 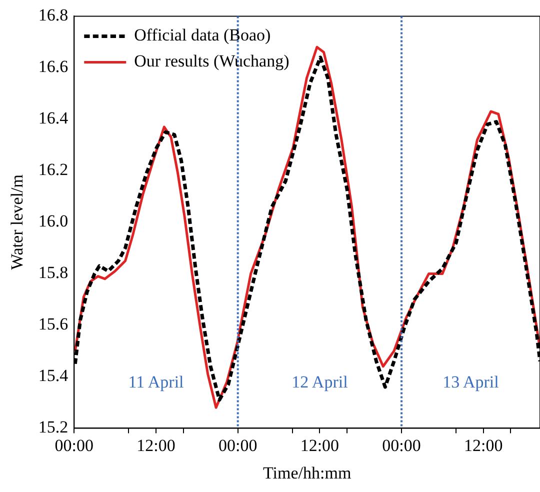 What do you see at coordinates (53, 376) in the screenshot?
I see `y-tick-label: 15.4` at bounding box center [53, 376].